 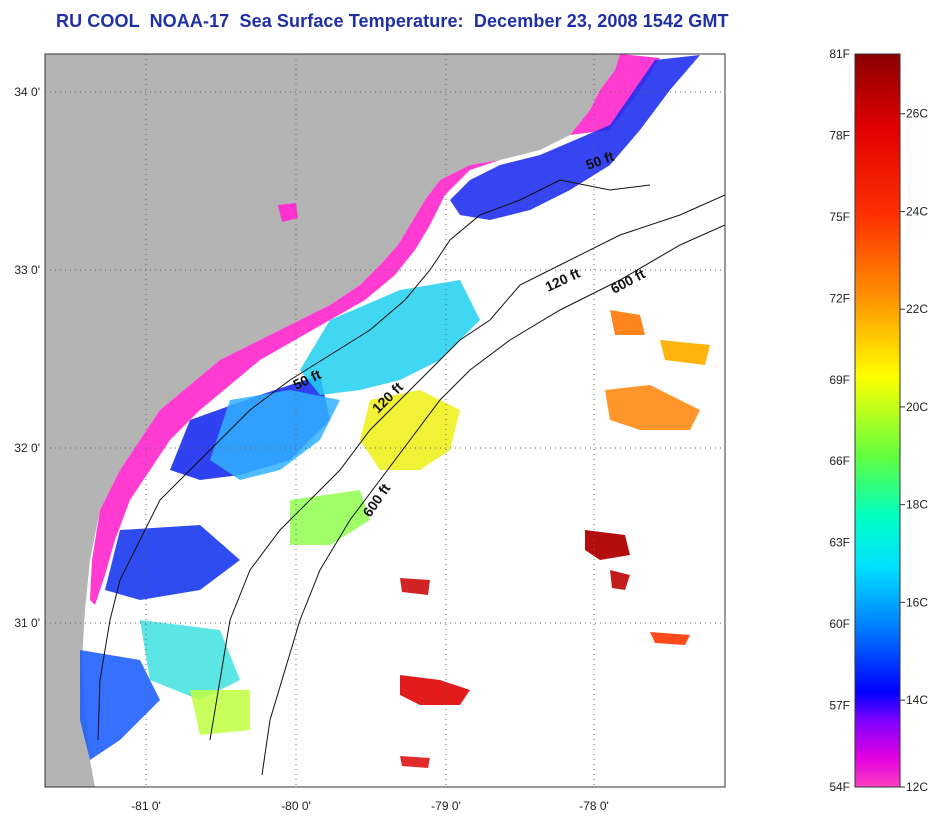 What do you see at coordinates (877, 420) in the screenshot?
I see `colorbar` at bounding box center [877, 420].